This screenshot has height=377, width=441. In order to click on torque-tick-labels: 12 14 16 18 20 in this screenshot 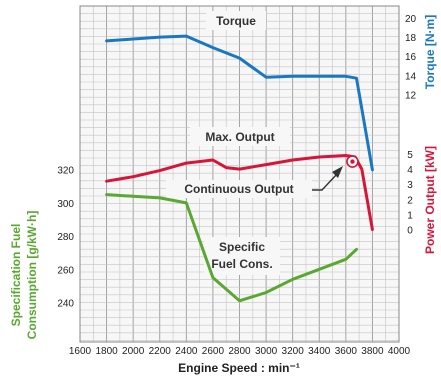, I will do `click(411, 57)`.